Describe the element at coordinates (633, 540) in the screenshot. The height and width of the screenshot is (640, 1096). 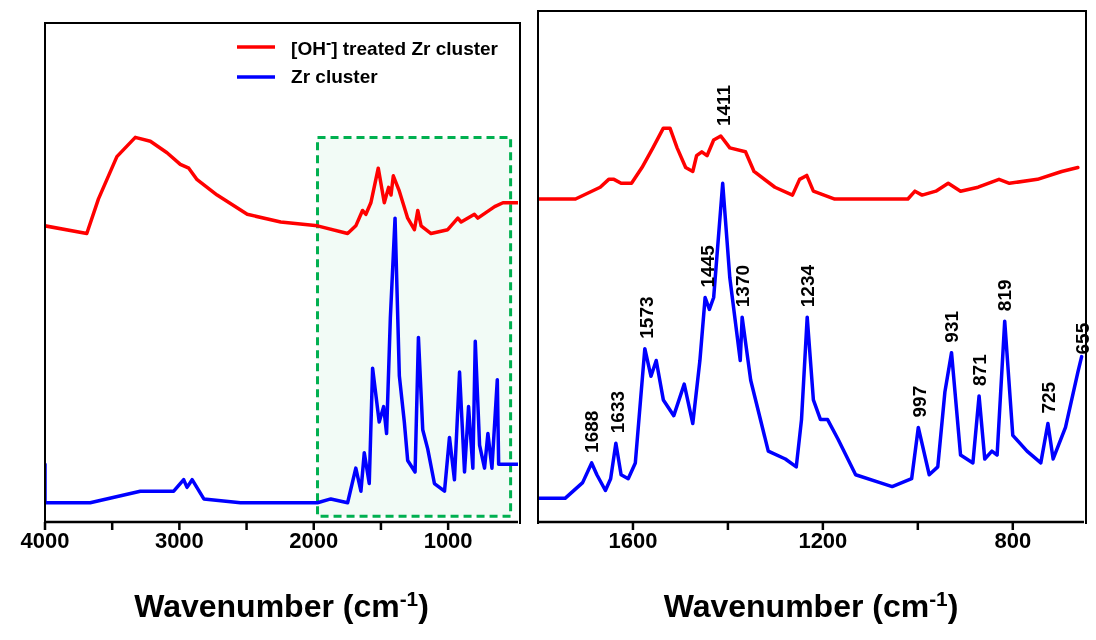
I see `x-tick-label: 1600` at that location.